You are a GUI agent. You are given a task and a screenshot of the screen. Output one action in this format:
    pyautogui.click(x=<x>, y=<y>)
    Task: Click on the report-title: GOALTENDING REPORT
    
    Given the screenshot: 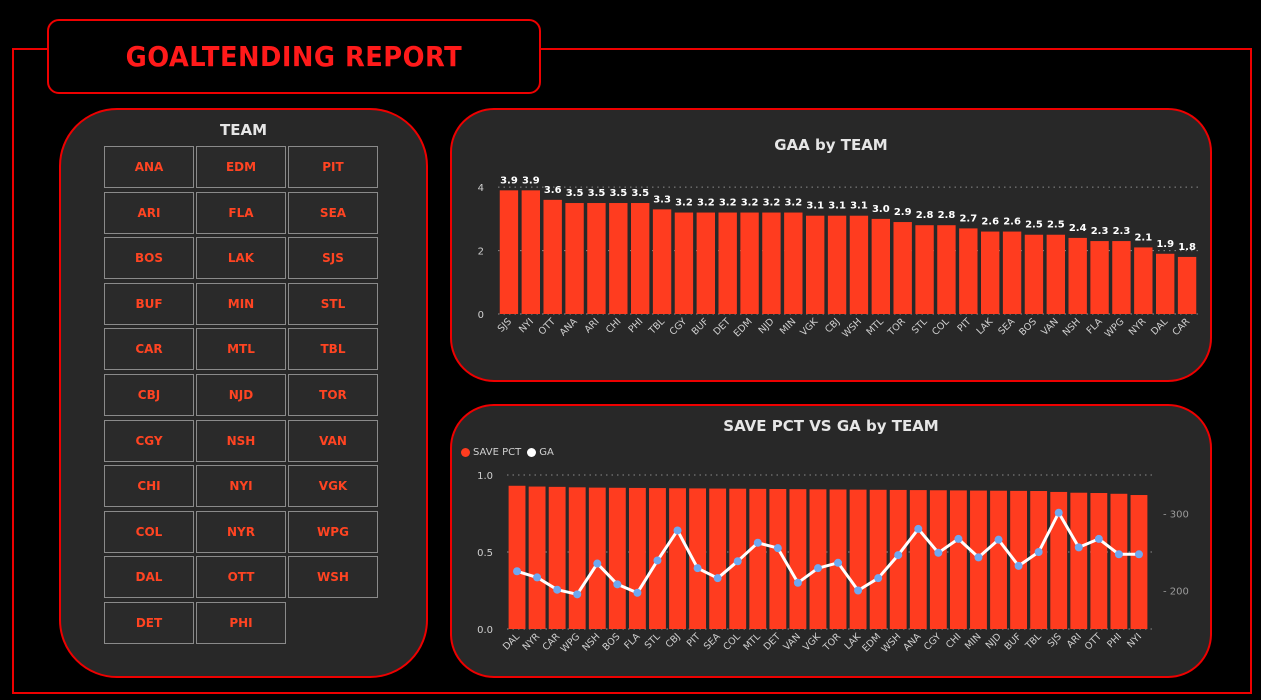 What is the action you would take?
    pyautogui.click(x=294, y=56)
    